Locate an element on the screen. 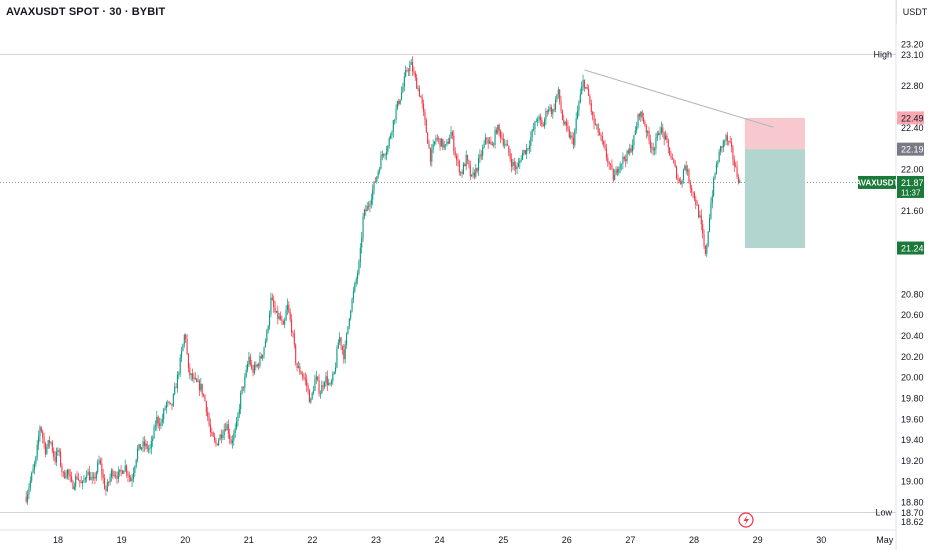 This screenshot has width=932, height=550. price-tick-label: 18.80 is located at coordinates (912, 503).